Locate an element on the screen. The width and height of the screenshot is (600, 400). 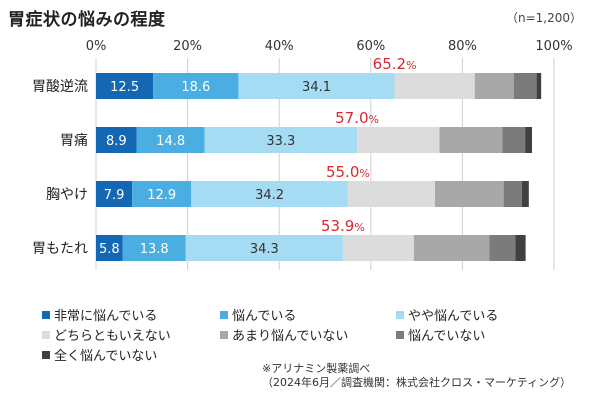
total-number: 65.2 is located at coordinates (389, 64).